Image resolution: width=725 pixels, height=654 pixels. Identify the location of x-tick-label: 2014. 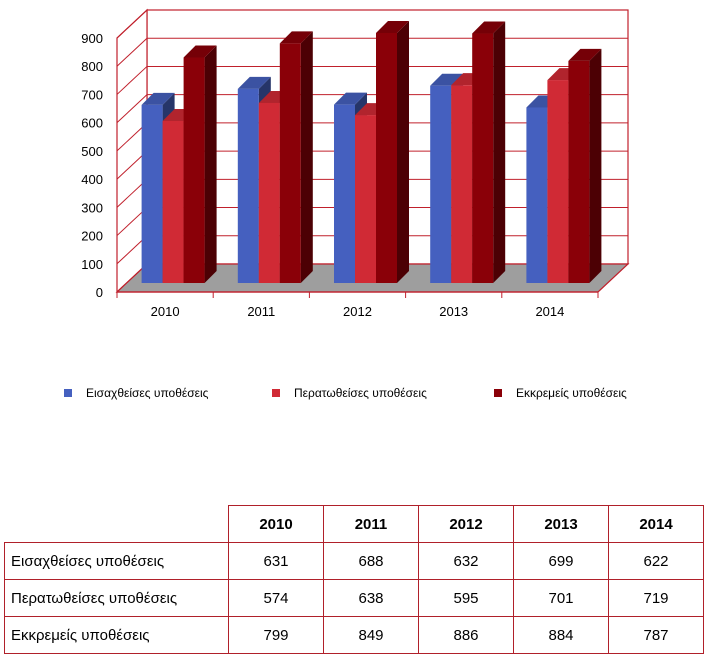
(549, 311).